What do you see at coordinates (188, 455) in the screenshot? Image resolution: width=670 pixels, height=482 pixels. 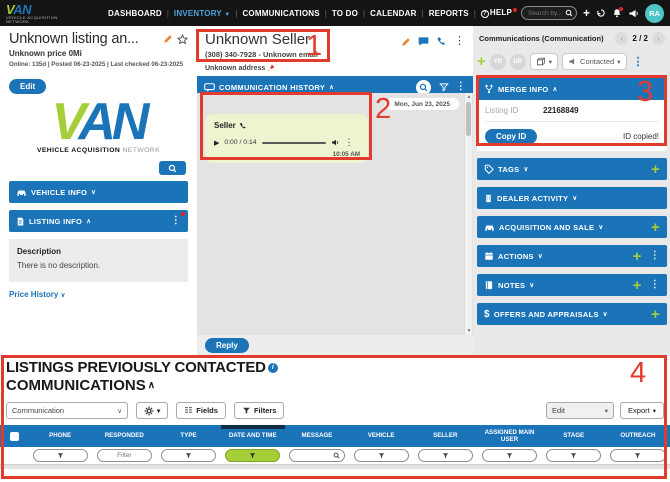 I see `type-filter` at bounding box center [188, 455].